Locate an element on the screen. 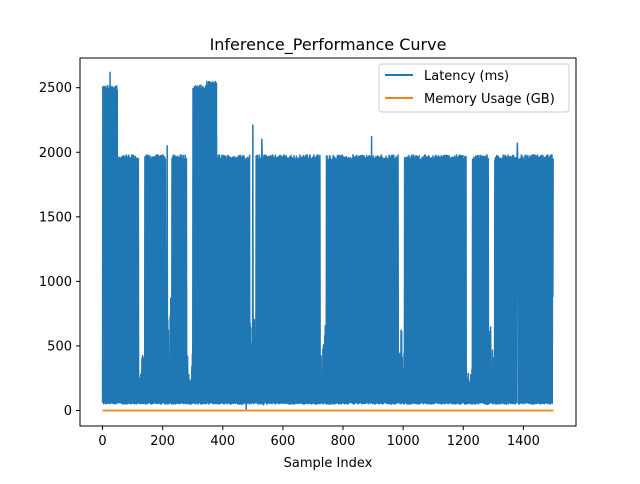 Image resolution: width=640 pixels, height=484 pixels. x-tick-label: 1400 is located at coordinates (523, 441).